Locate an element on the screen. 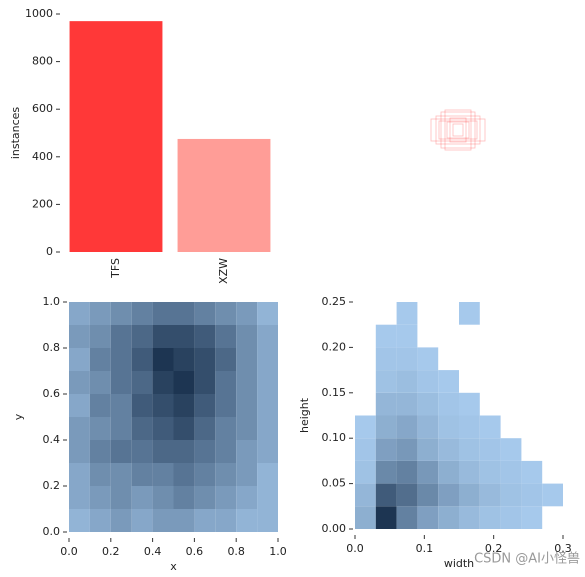  x-tick-label: TFS is located at coordinates (115, 268).